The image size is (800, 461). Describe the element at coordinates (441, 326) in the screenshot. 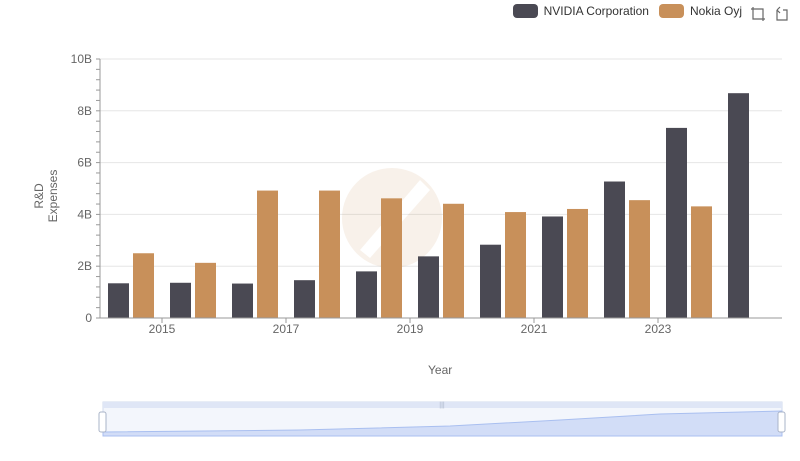

I see `x-axis: 2015 2017 2019 2021 2023` at that location.